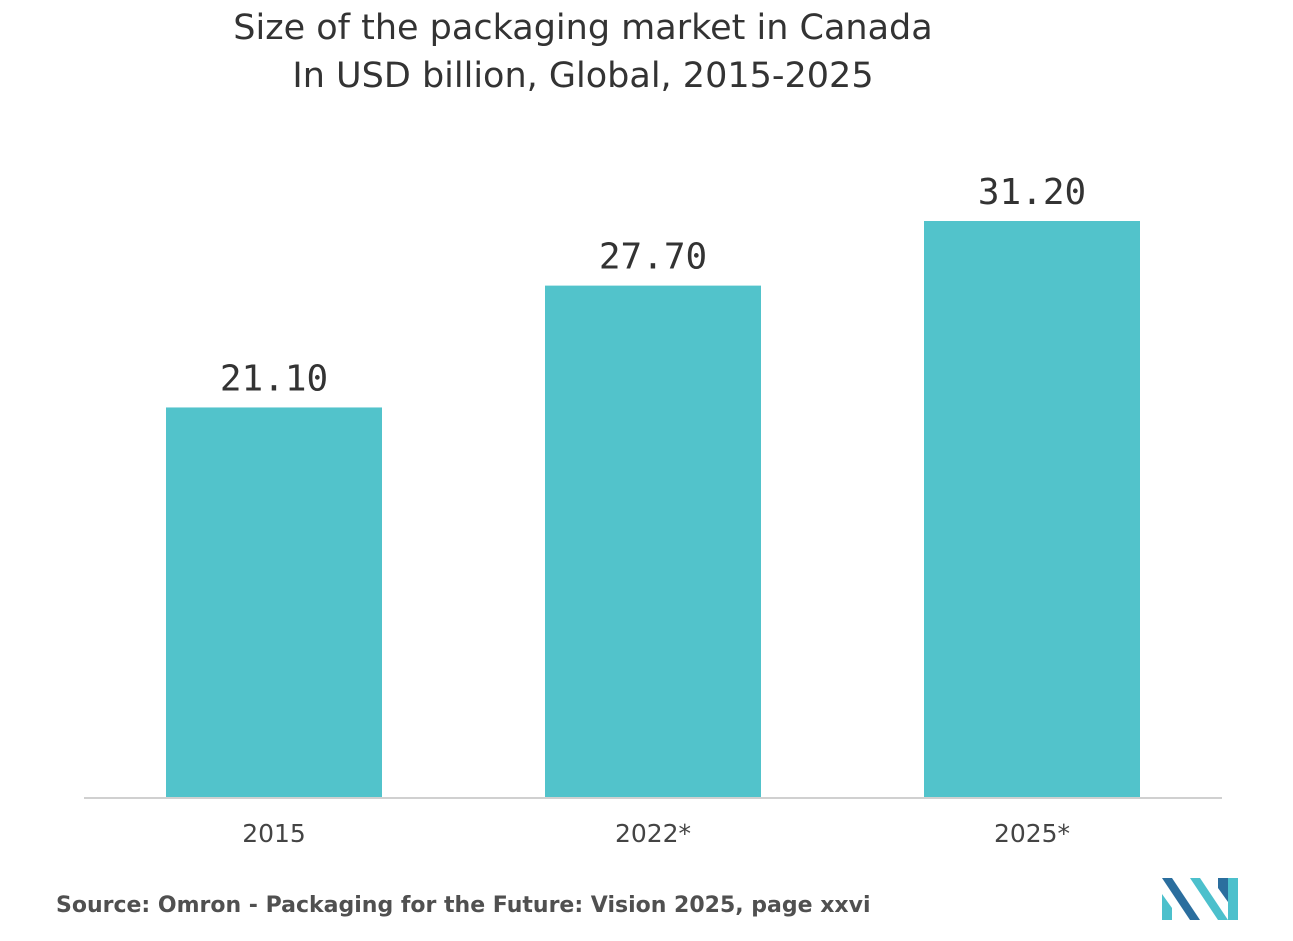 The height and width of the screenshot is (941, 1293). Describe the element at coordinates (583, 28) in the screenshot. I see `chart-title: Size of the packaging market in Canada` at that location.